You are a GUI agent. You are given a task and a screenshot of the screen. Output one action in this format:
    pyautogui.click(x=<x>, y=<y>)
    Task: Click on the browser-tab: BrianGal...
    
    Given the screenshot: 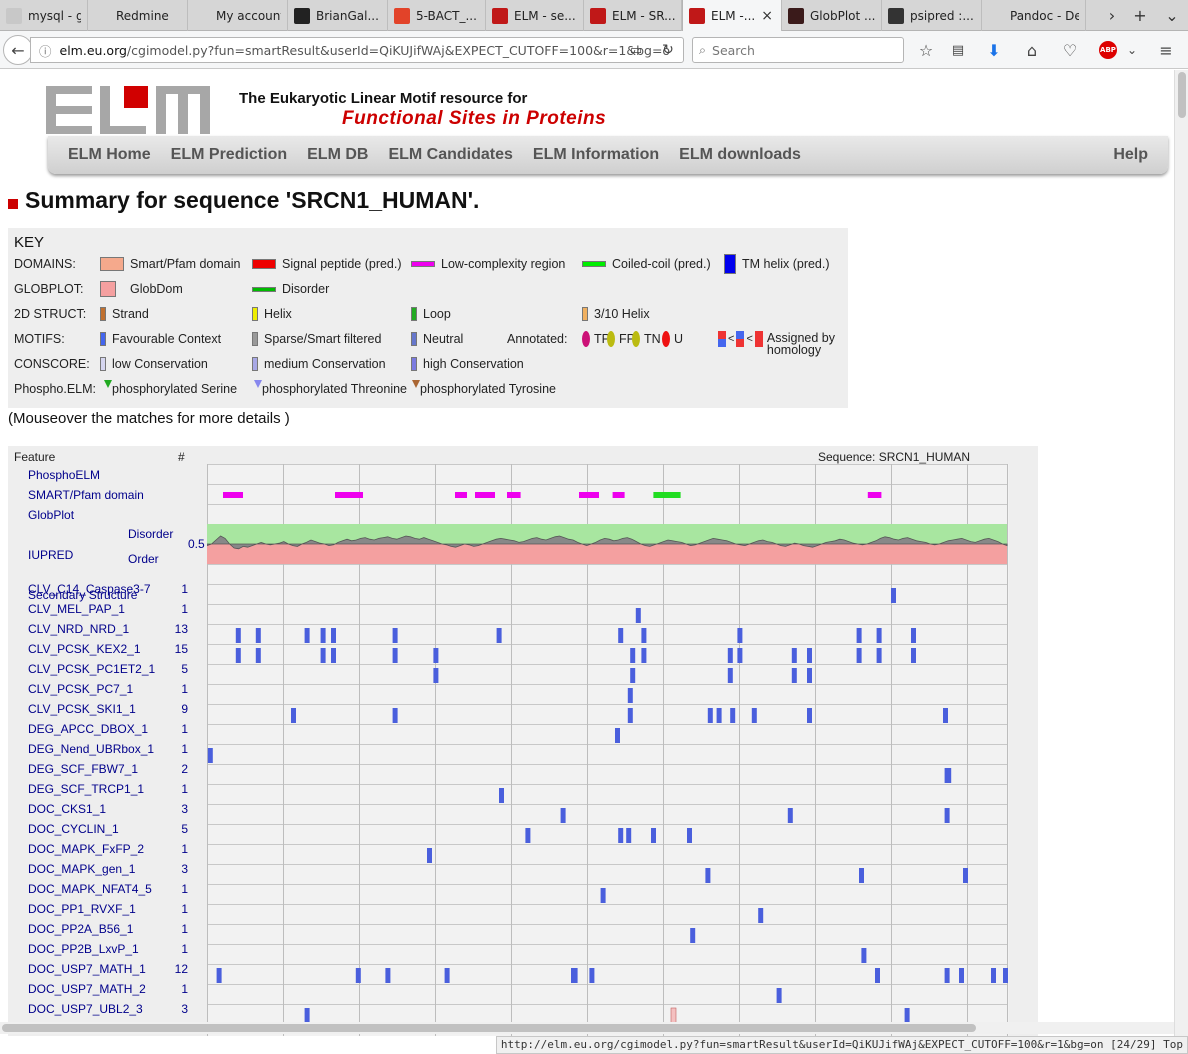 What is the action you would take?
    pyautogui.click(x=338, y=15)
    